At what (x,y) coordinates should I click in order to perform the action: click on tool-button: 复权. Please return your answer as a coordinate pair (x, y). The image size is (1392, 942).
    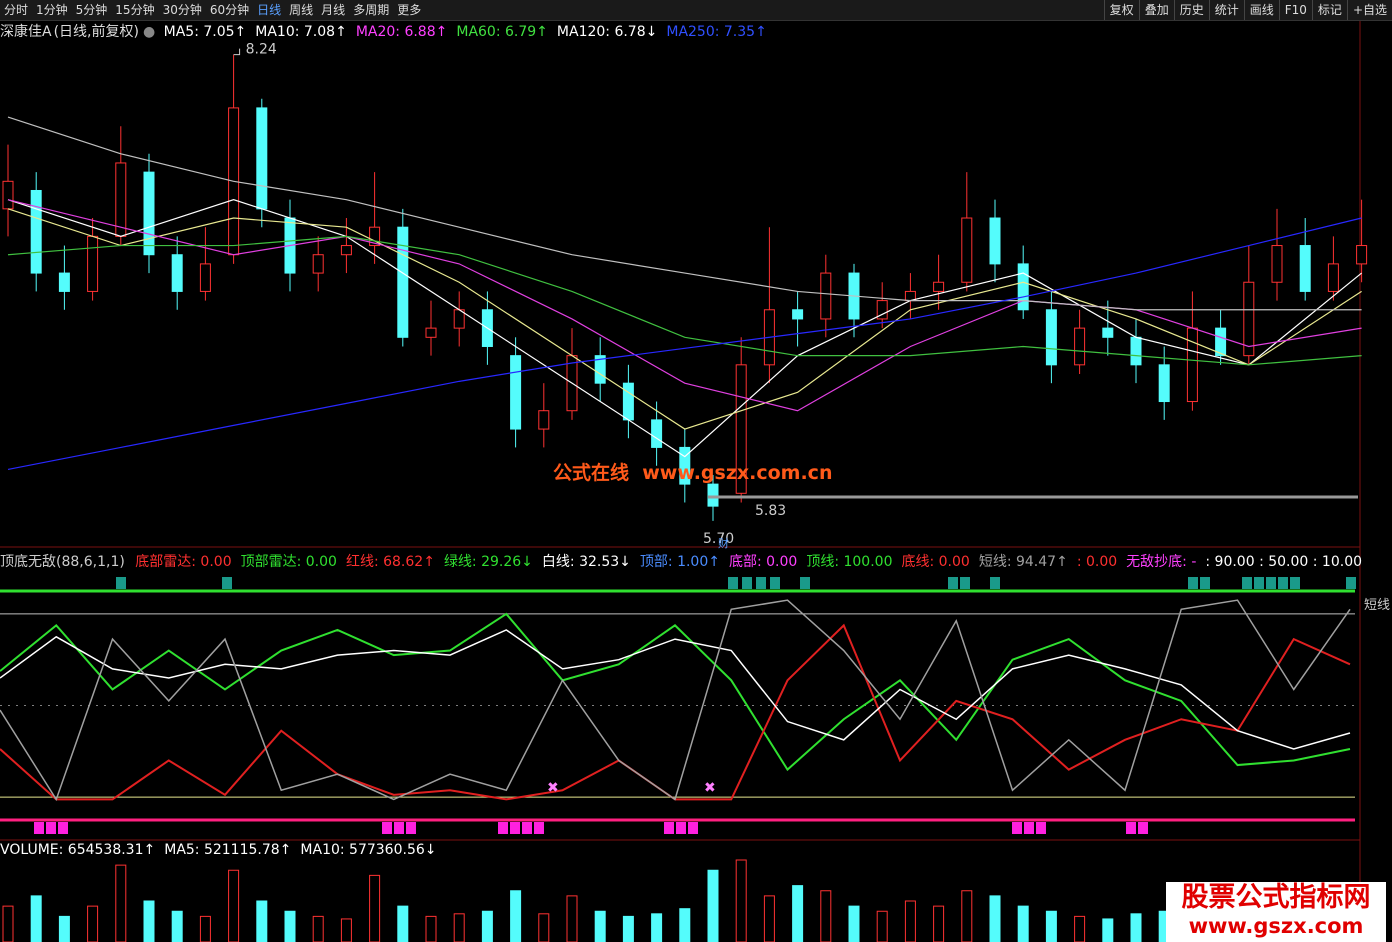
    Looking at the image, I should click on (1121, 10).